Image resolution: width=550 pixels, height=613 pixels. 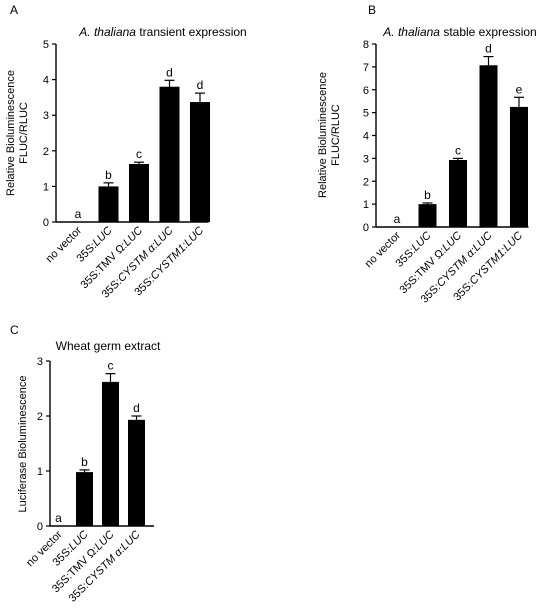 What do you see at coordinates (14, 330) in the screenshot?
I see `panel-letter: C` at bounding box center [14, 330].